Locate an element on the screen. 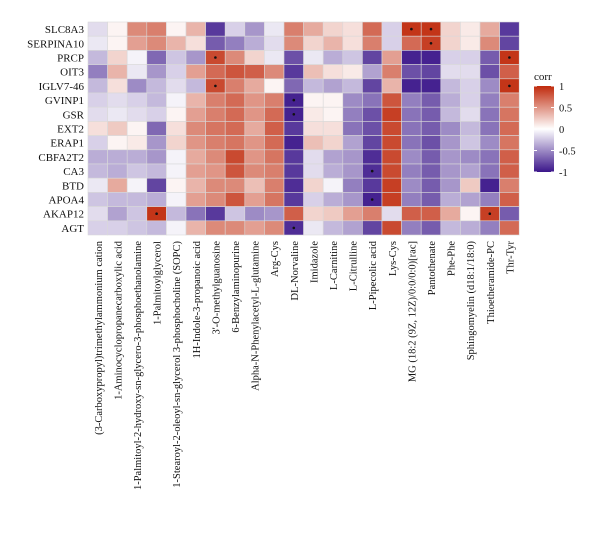 This screenshot has height=557, width=600. row-label: SERPINA10 is located at coordinates (55, 44).